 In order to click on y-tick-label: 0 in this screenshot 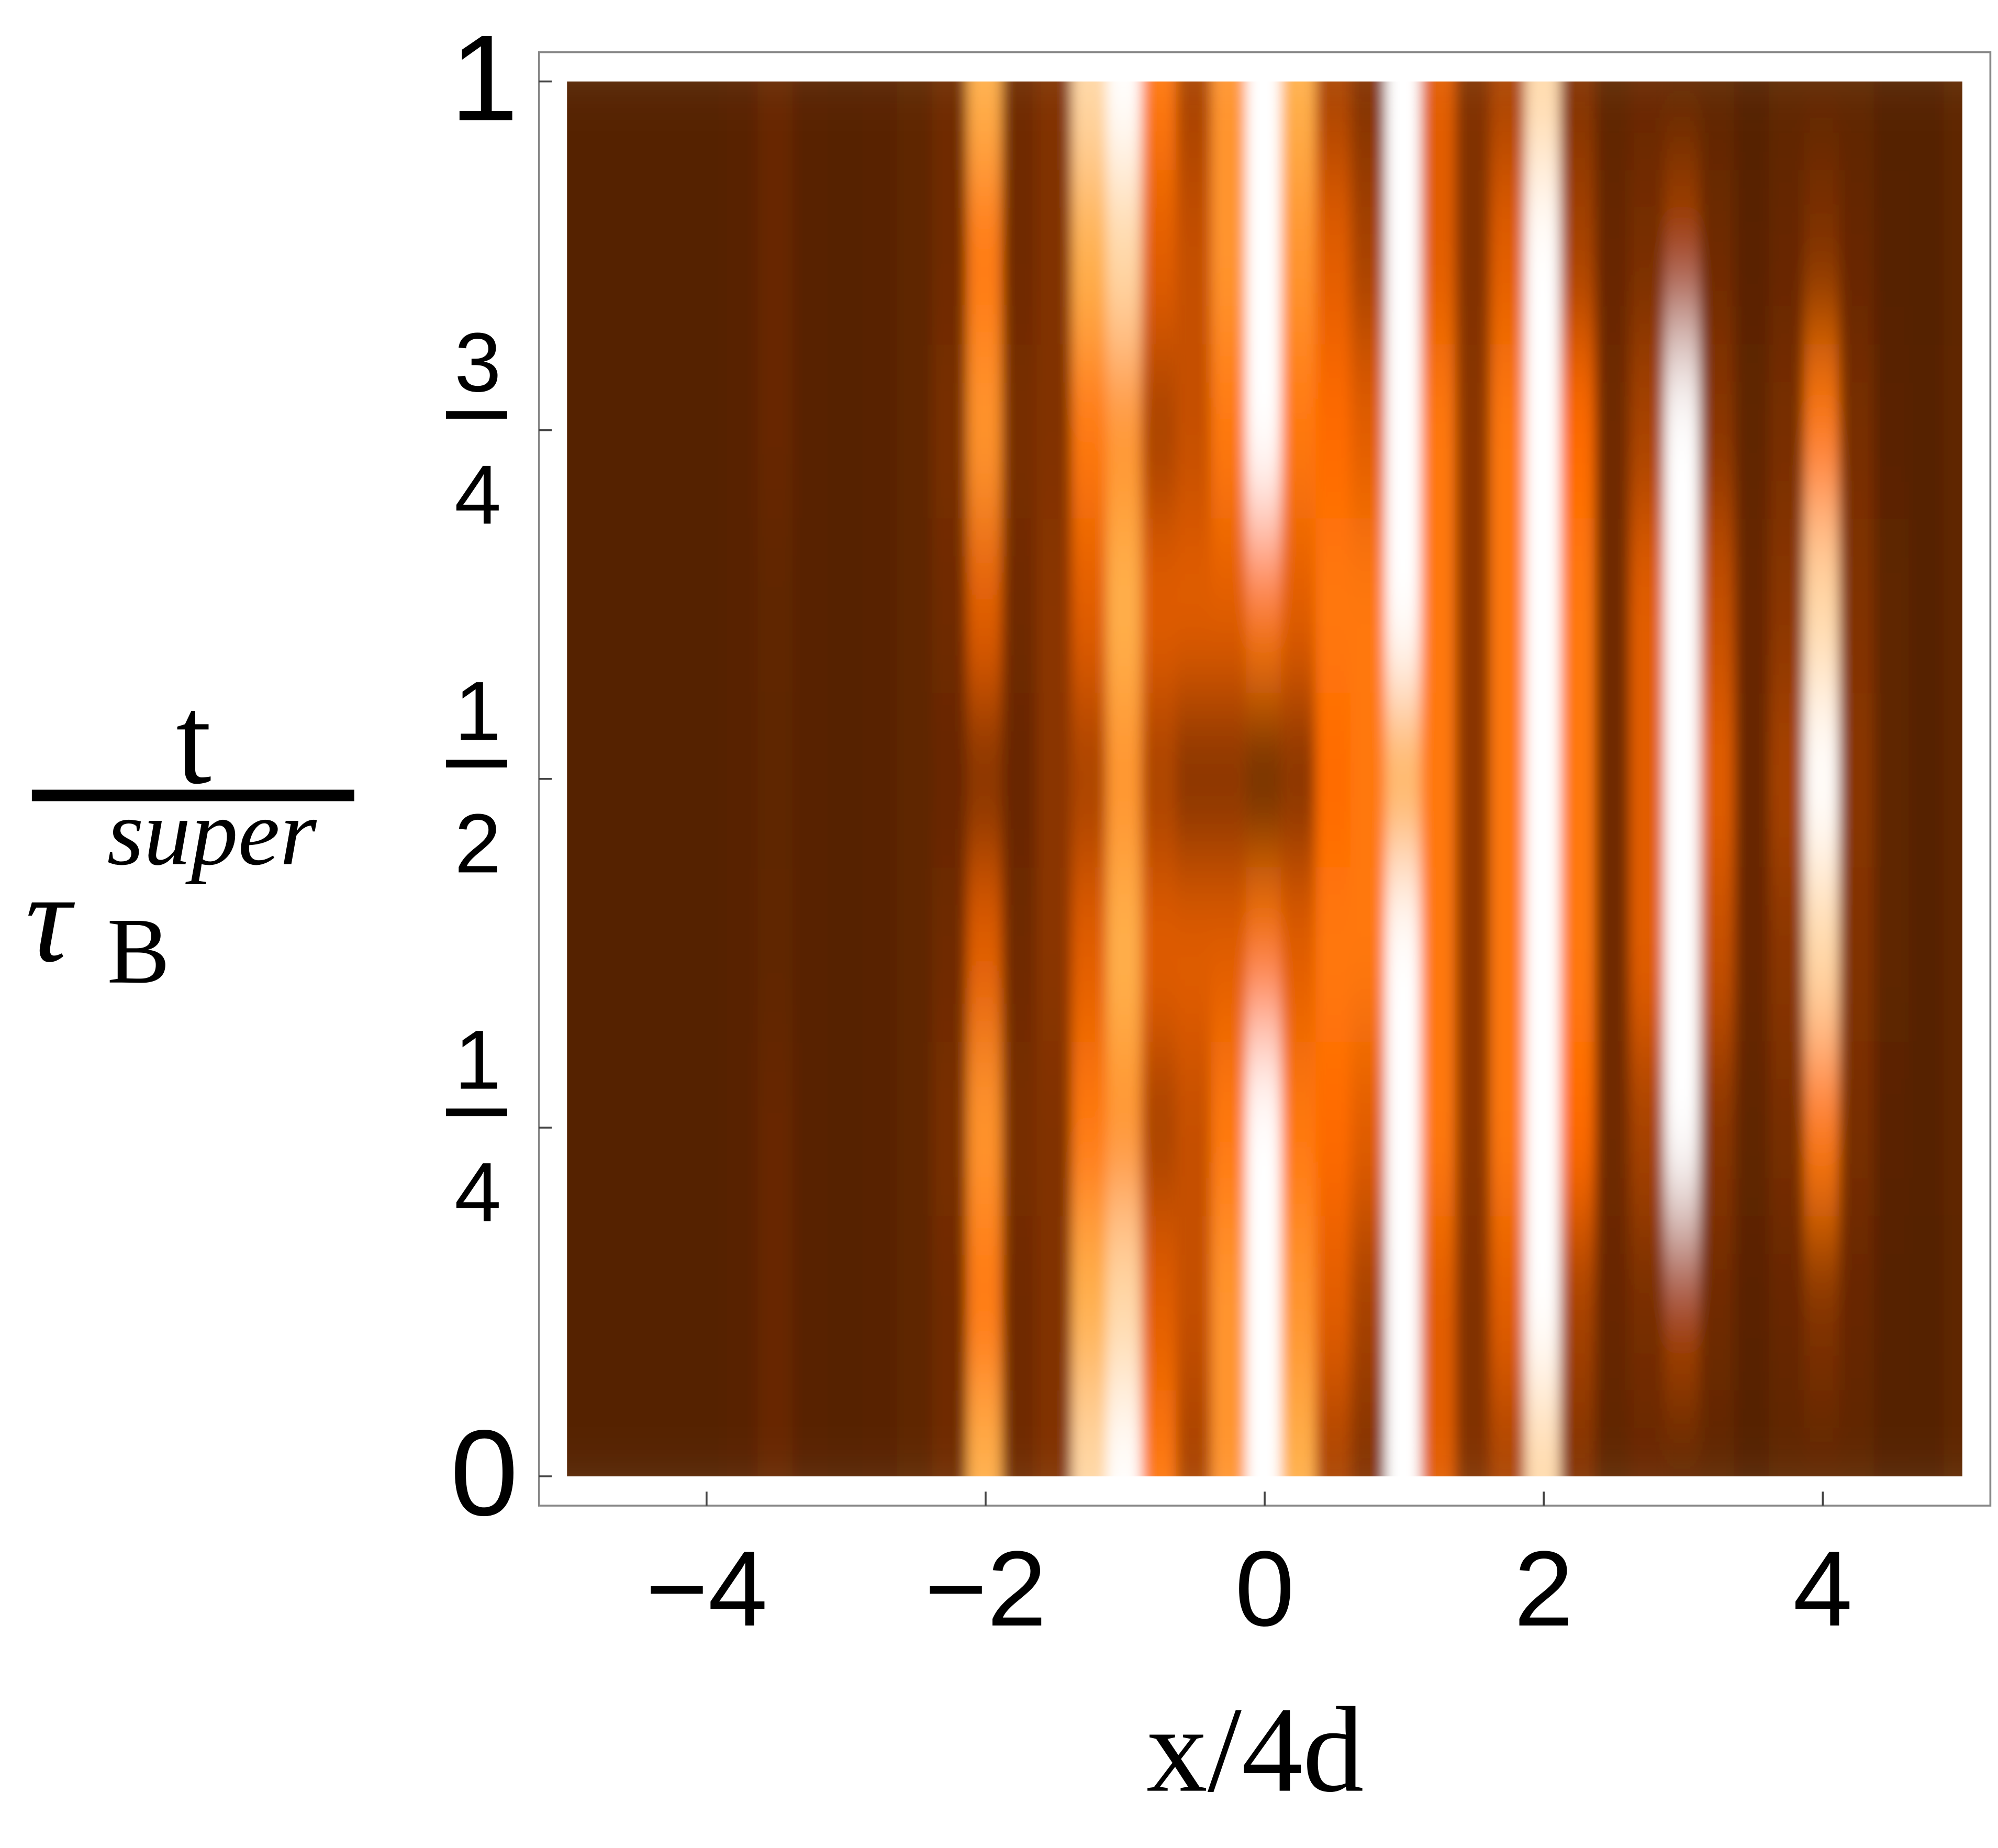, I will do `click(484, 1473)`.